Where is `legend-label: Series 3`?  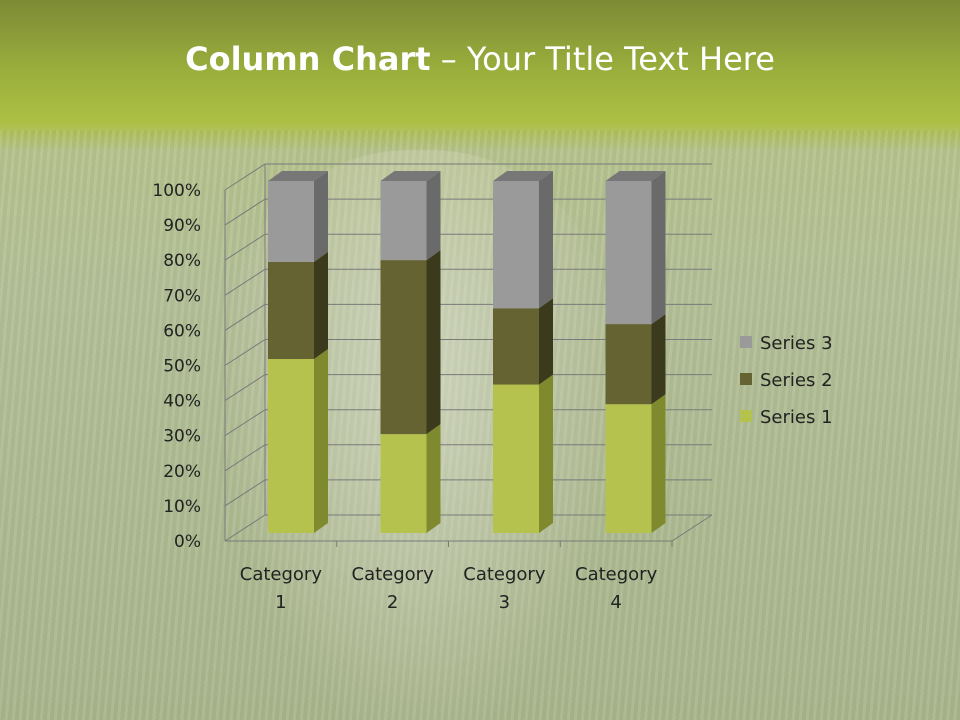
legend-label: Series 3 is located at coordinates (796, 343).